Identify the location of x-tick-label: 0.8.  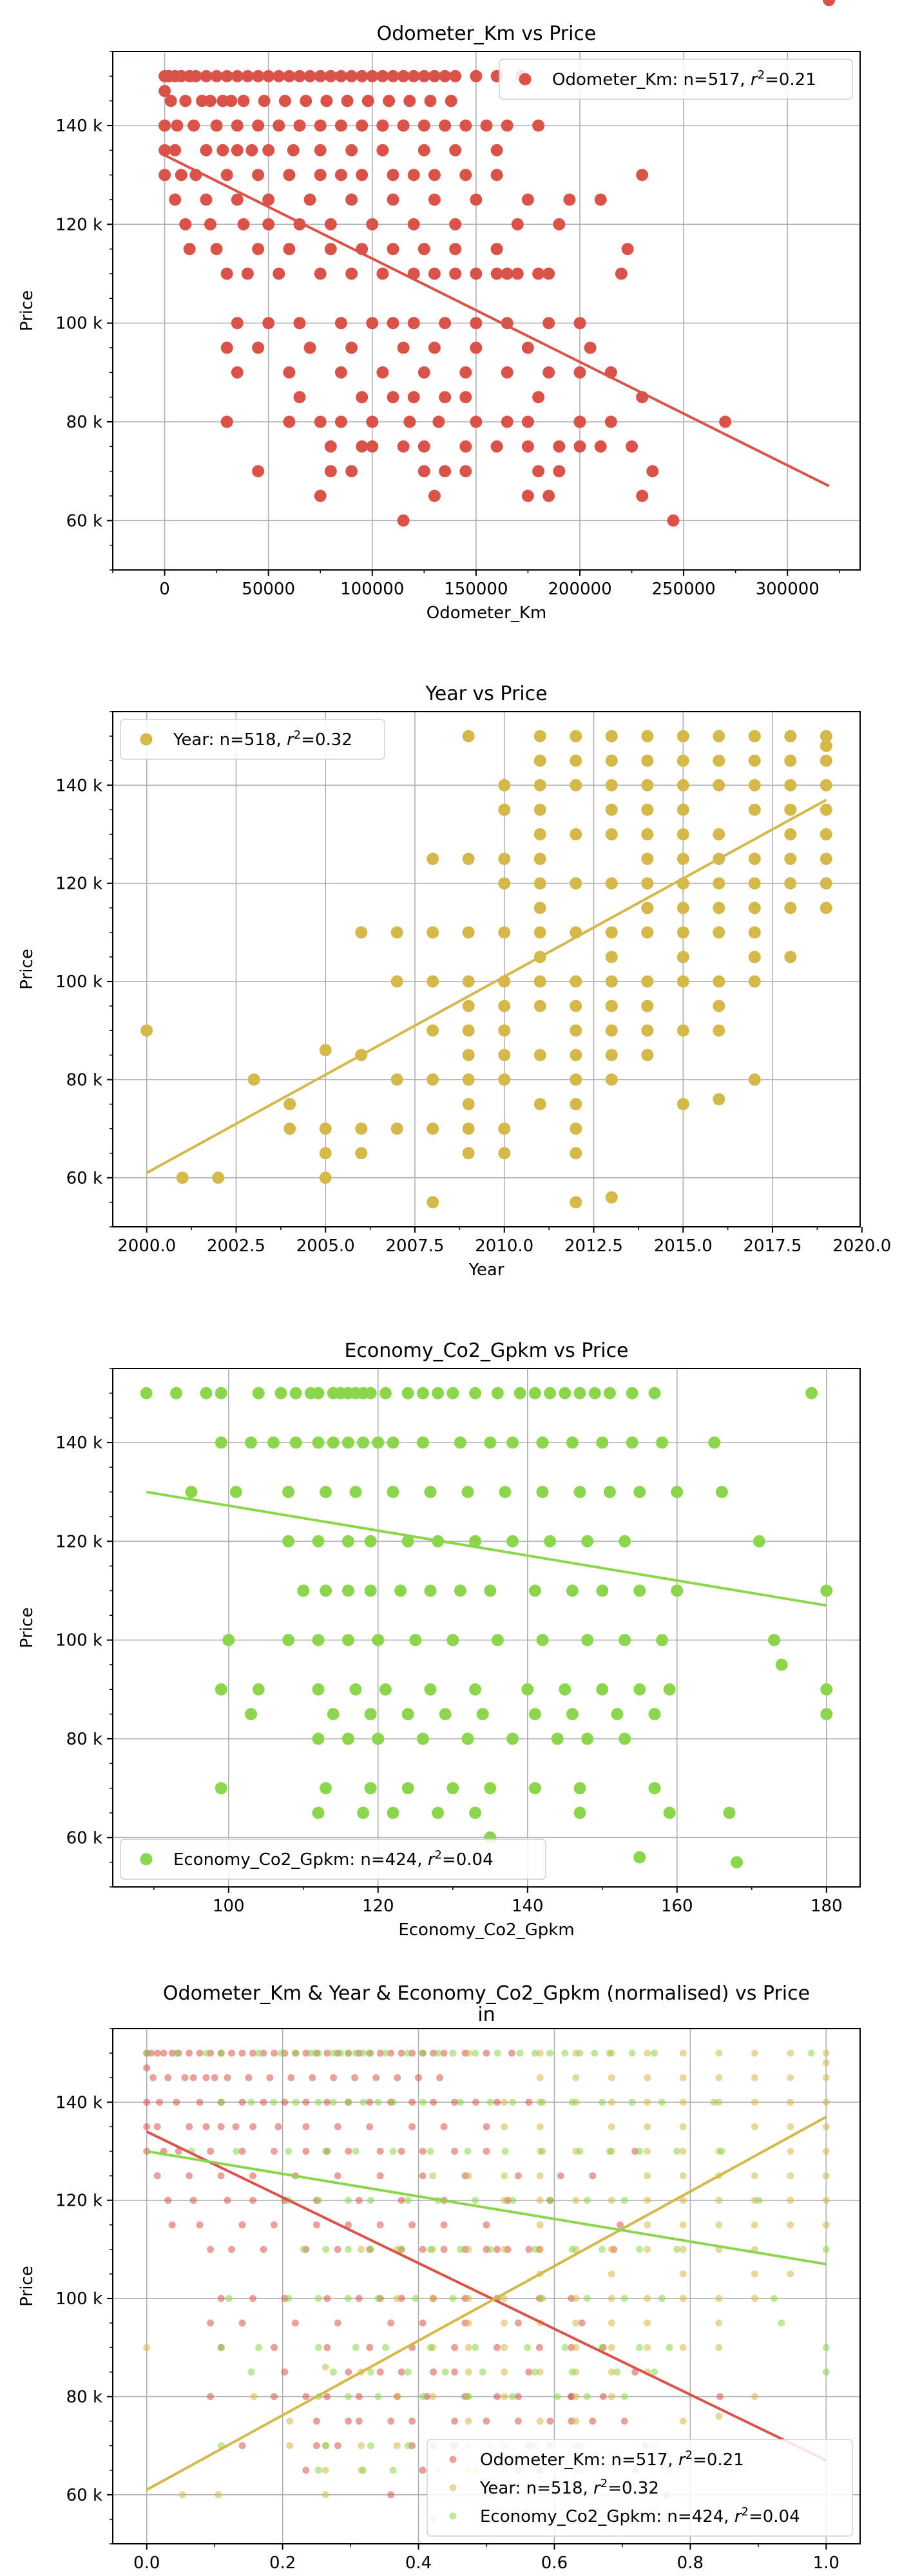
(690, 2563).